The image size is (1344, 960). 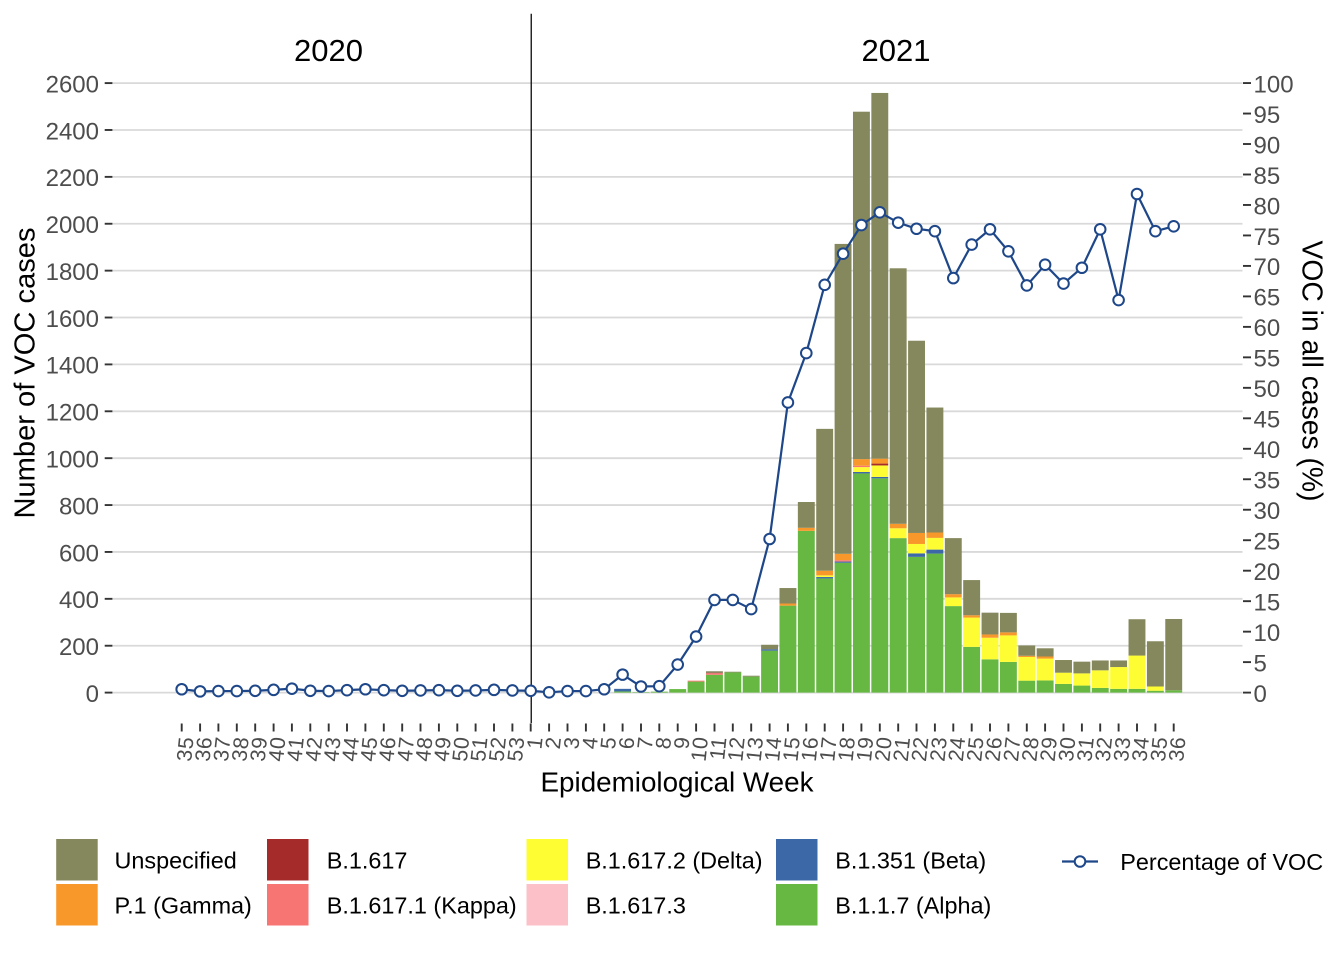 I want to click on svg-text: Percentage of VOC, so click(x=1221, y=862).